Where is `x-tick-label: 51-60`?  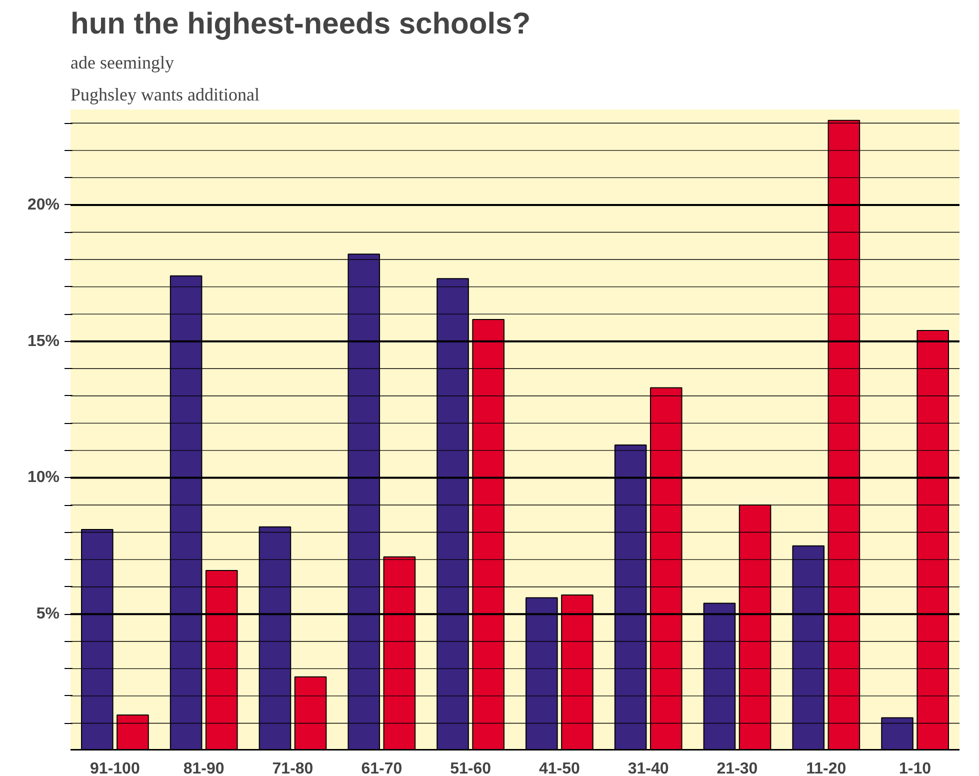
x-tick-label: 51-60 is located at coordinates (471, 768).